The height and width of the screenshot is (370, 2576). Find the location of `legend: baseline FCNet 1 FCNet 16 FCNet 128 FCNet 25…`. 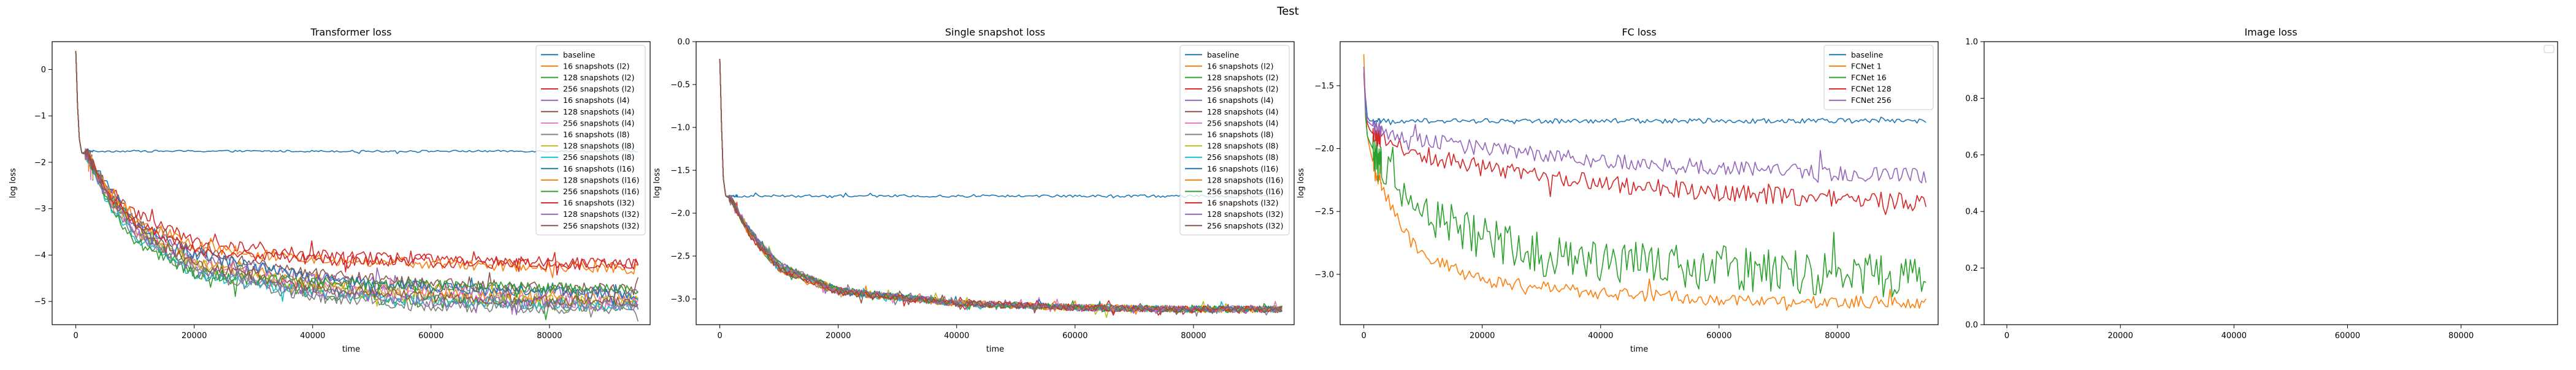

legend: baseline FCNet 1 FCNet 16 FCNet 128 FCNet 25… is located at coordinates (1878, 77).